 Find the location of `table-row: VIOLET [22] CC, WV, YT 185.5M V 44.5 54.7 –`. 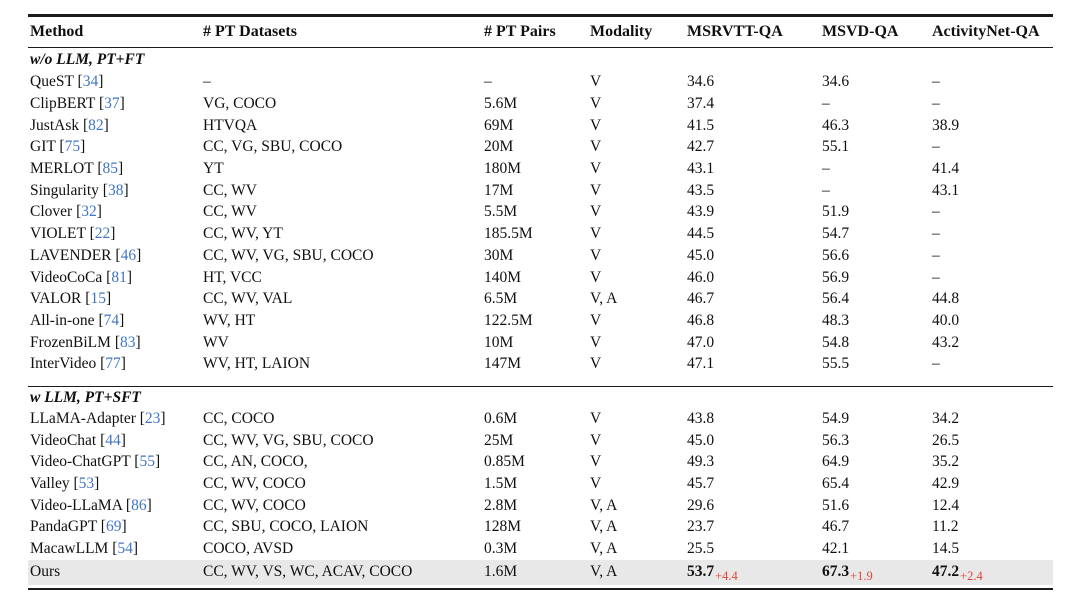

table-row: VIOLET [22] CC, WV, YT 185.5M V 44.5 54.7 – is located at coordinates (540, 234).